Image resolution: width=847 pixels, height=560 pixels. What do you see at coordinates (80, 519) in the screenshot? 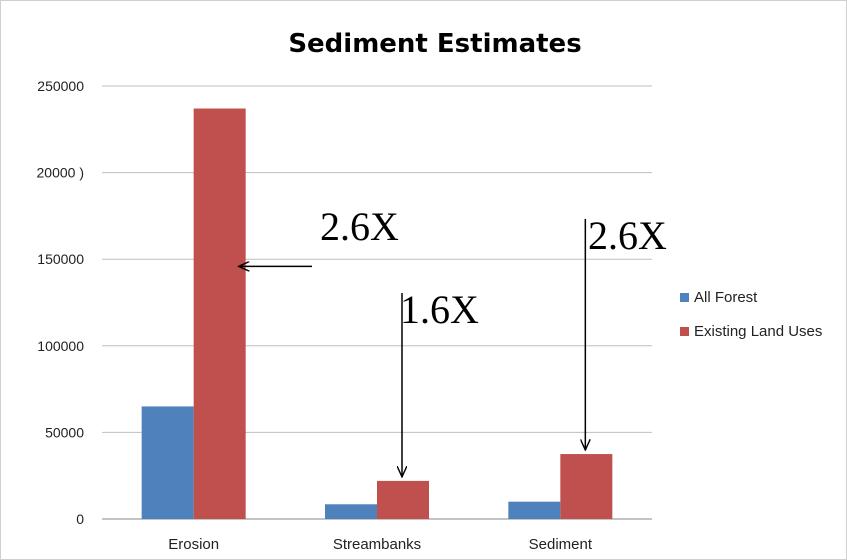
I see `y-tick-label: 0` at bounding box center [80, 519].